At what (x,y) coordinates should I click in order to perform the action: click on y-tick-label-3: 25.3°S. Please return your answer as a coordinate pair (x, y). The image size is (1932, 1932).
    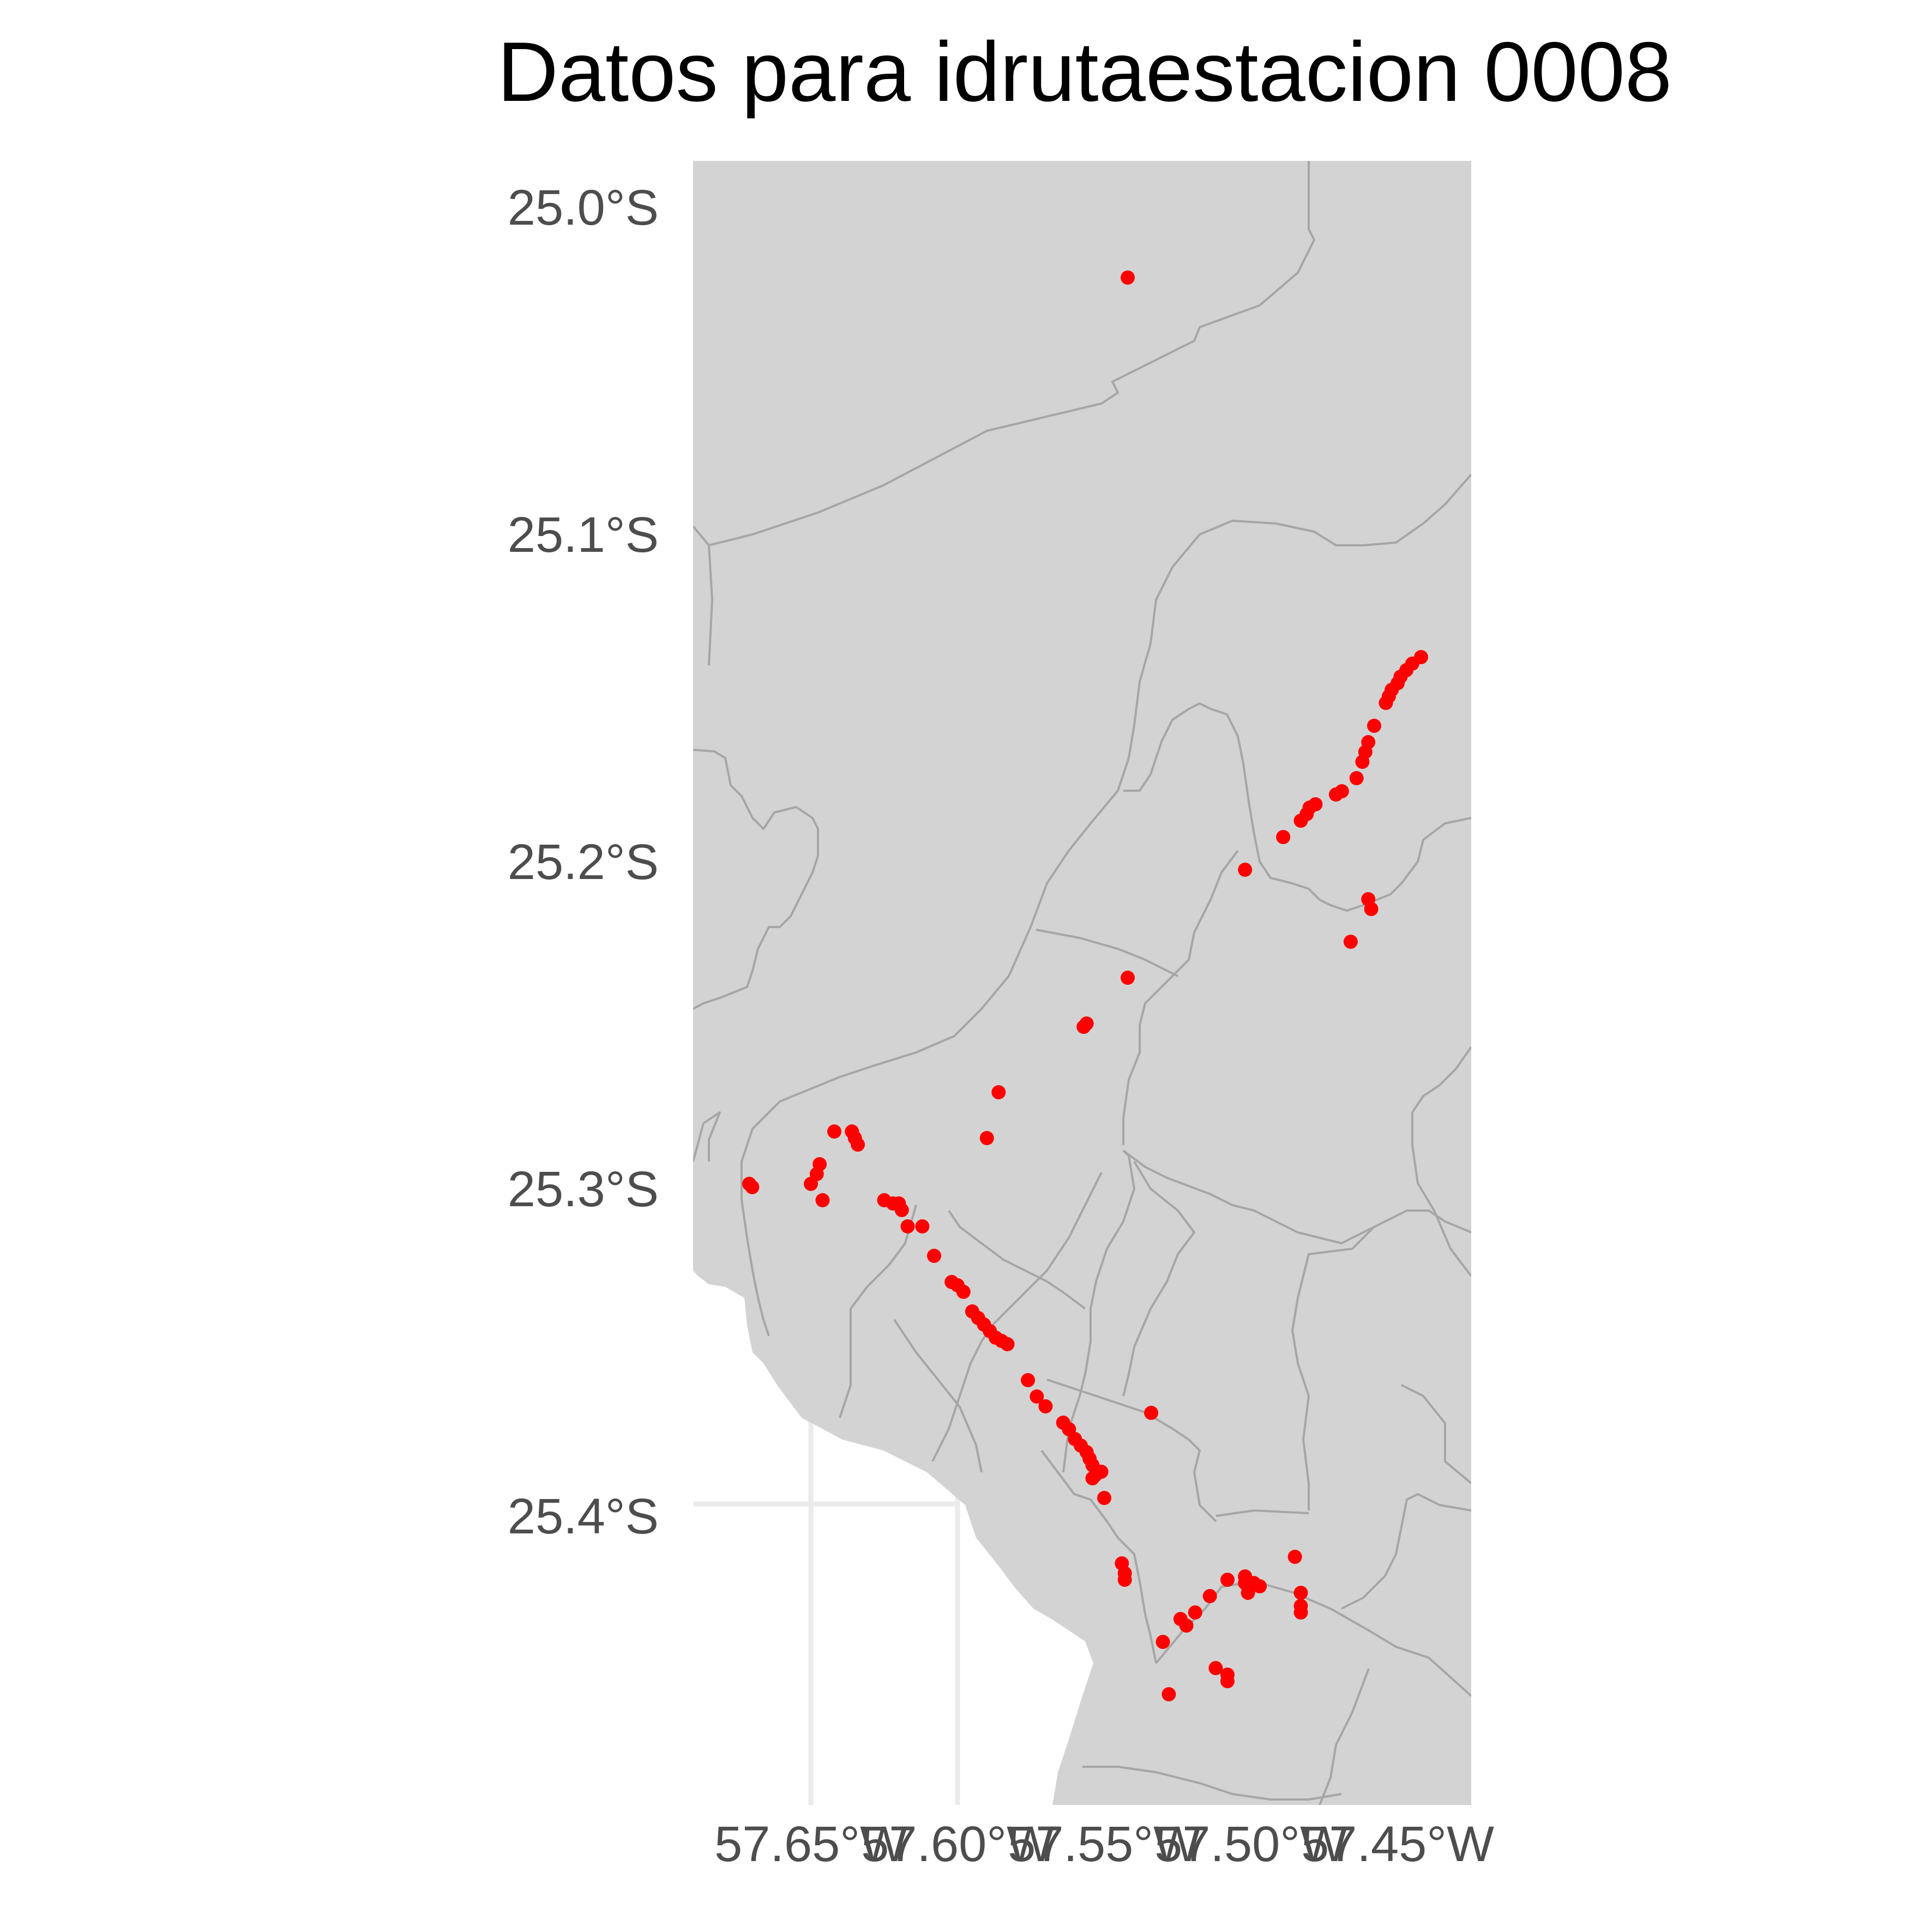
    Looking at the image, I should click on (583, 1189).